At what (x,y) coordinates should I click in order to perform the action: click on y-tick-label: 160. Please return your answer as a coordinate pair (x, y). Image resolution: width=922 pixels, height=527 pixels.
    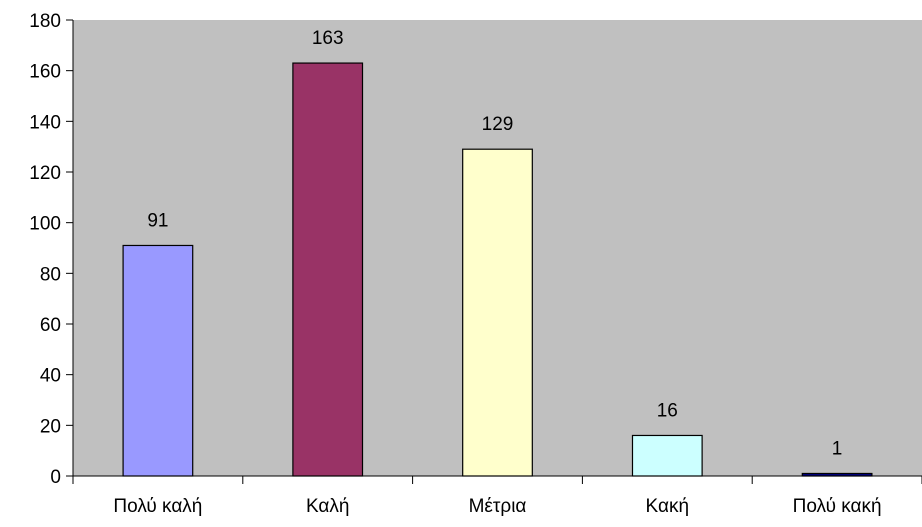
    Looking at the image, I should click on (45, 72).